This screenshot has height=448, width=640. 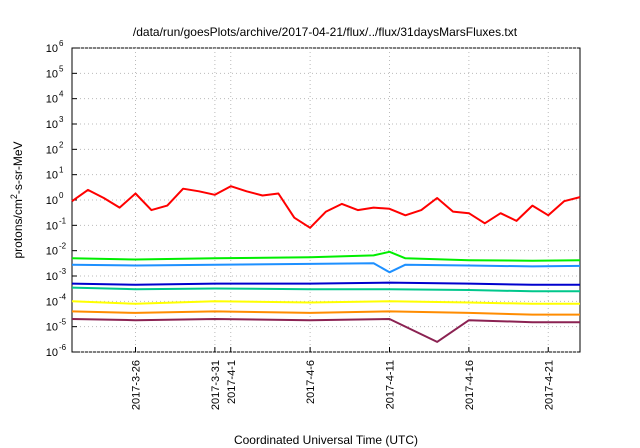 What do you see at coordinates (61, 195) in the screenshot?
I see `y-tick-exponent: 0` at bounding box center [61, 195].